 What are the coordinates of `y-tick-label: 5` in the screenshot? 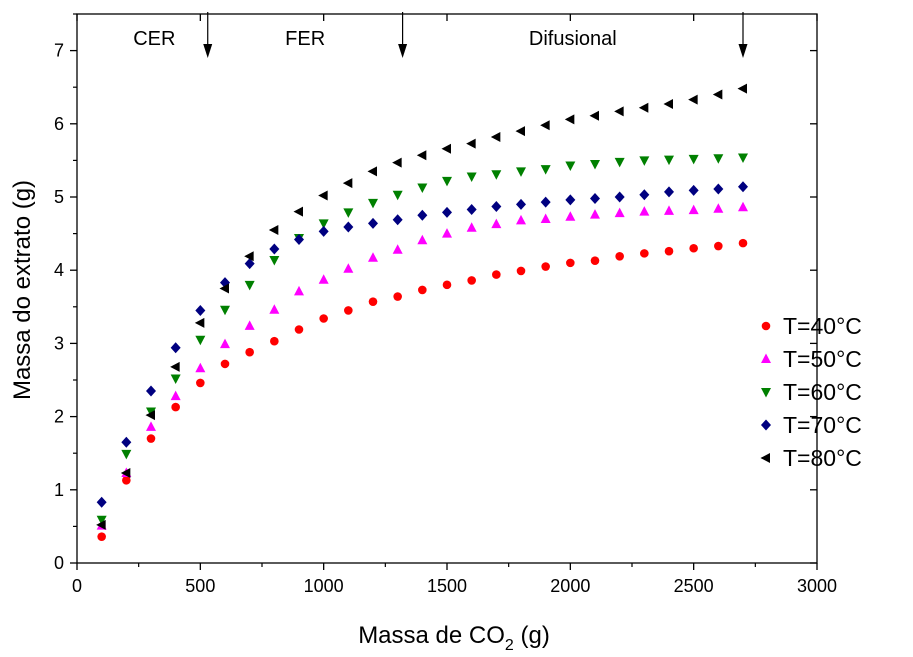 It's located at (59, 197).